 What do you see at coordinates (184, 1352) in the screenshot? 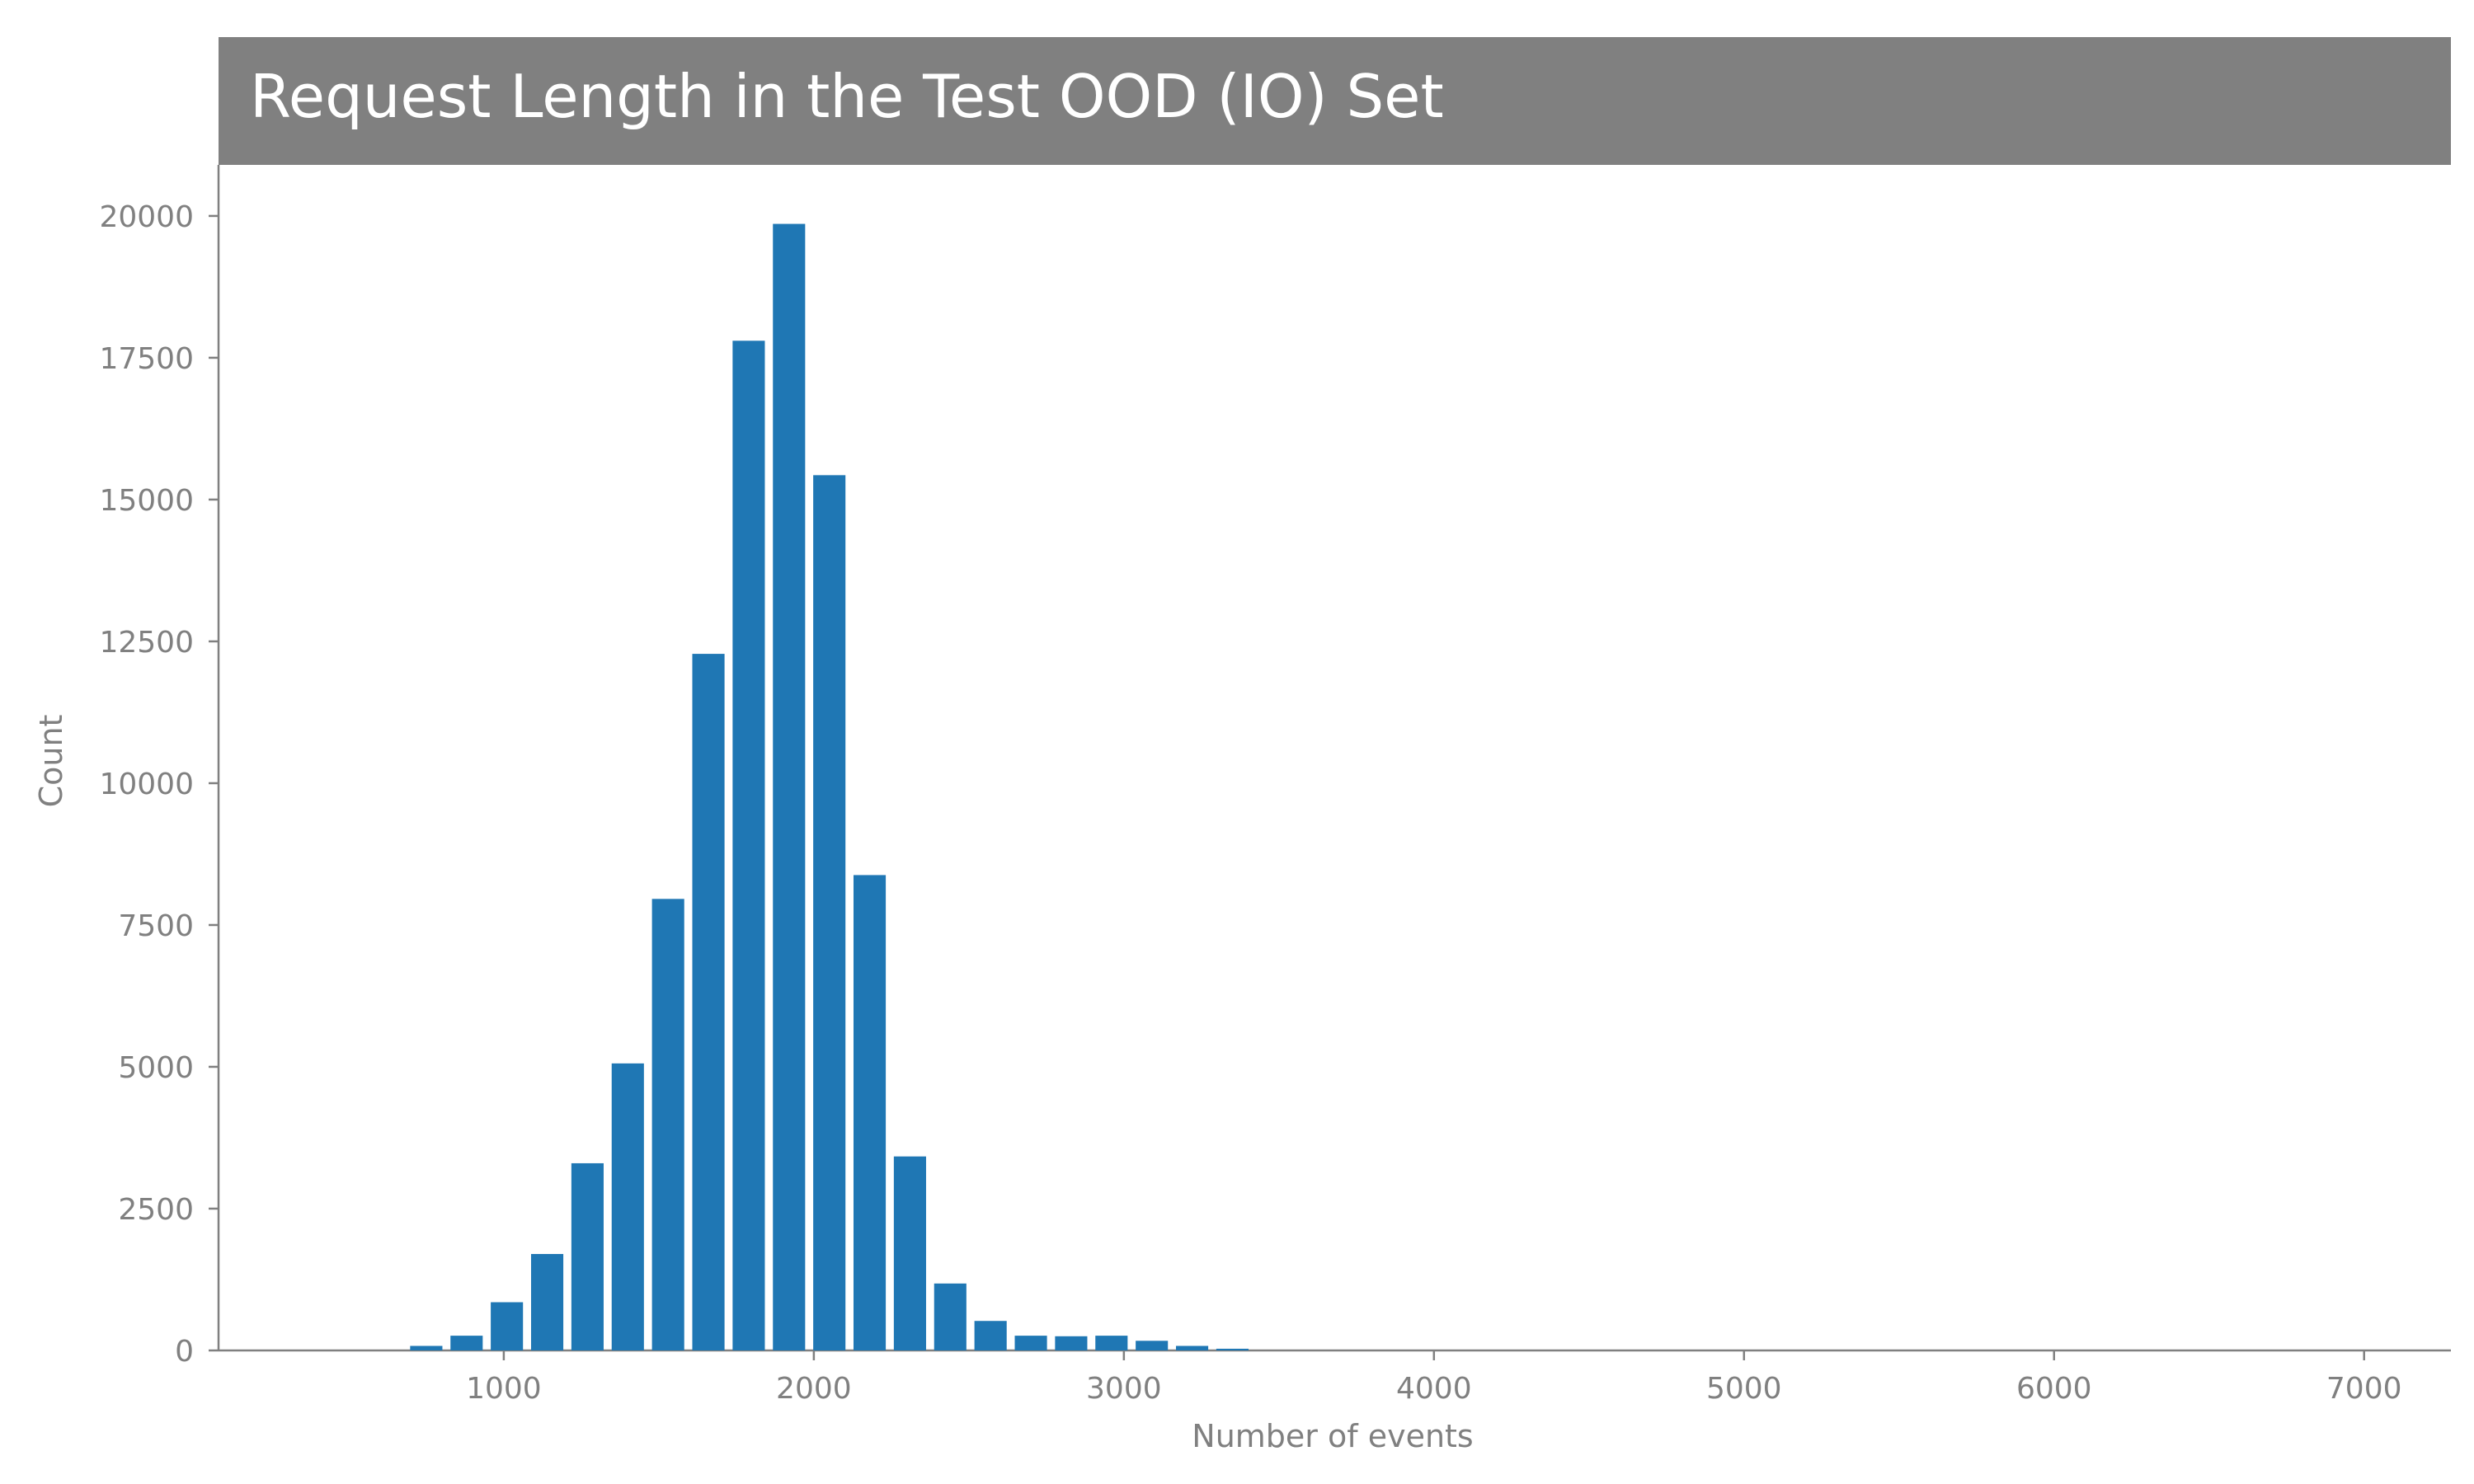
I see `y-tick-label: 0` at bounding box center [184, 1352].